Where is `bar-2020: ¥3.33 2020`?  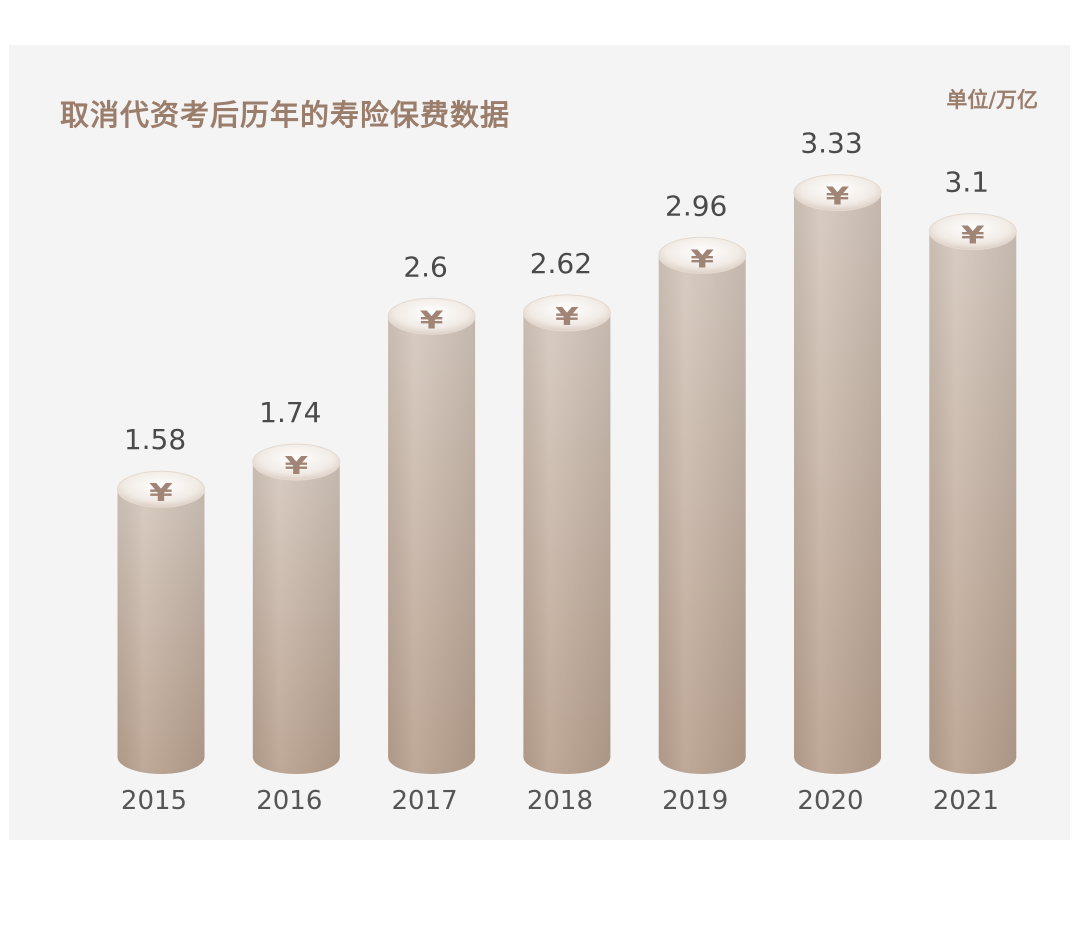
bar-2020: ¥3.33 2020 is located at coordinates (837, 471).